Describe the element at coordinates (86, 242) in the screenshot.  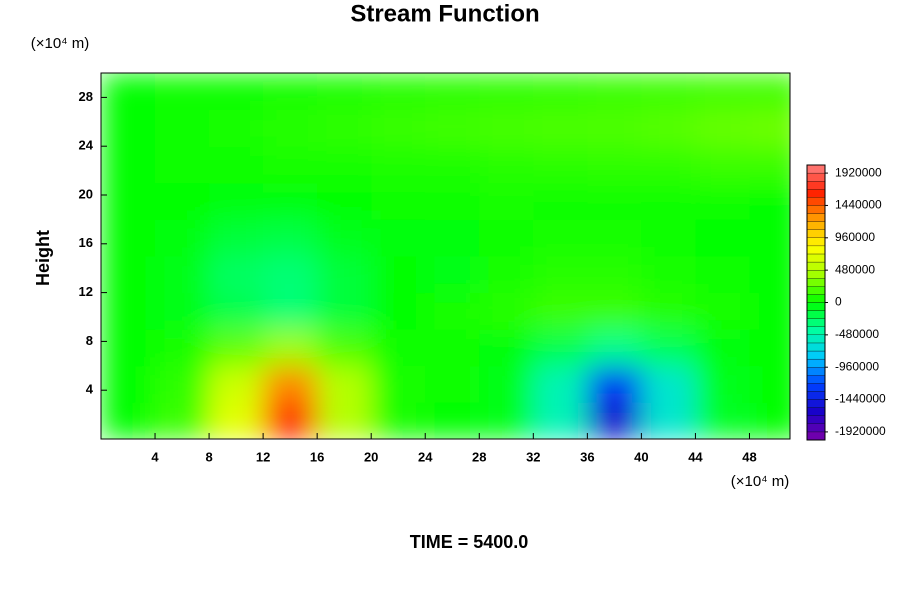
I see `y-tick-label: 16` at that location.